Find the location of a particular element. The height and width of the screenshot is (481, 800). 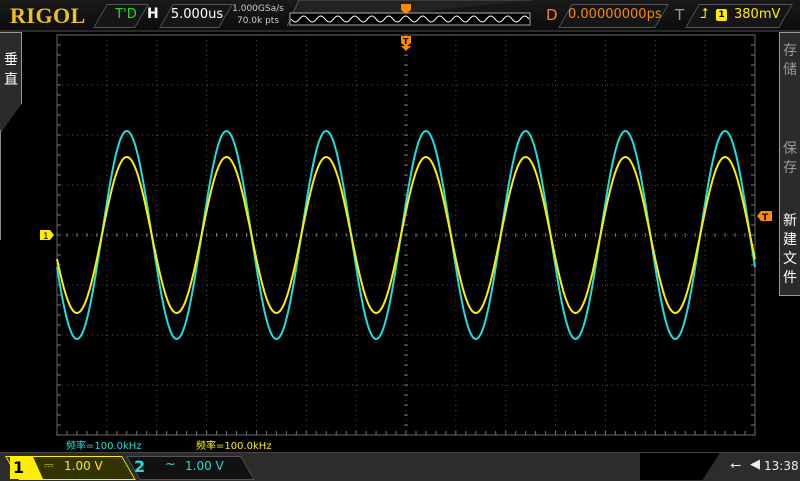

trigger-label: T is located at coordinates (680, 15).